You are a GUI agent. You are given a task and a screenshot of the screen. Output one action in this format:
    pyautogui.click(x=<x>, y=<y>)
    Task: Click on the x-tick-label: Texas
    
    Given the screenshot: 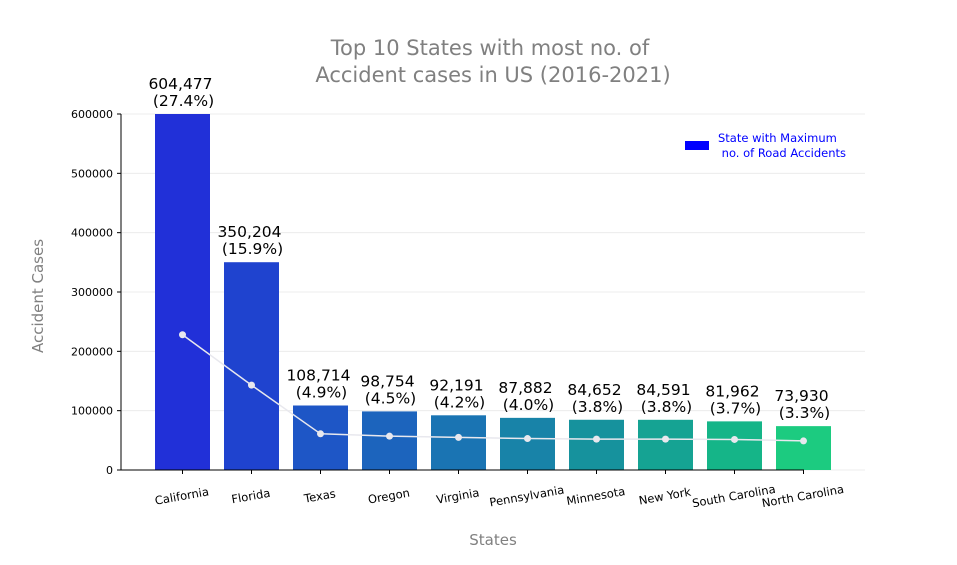 What is the action you would take?
    pyautogui.click(x=319, y=495)
    